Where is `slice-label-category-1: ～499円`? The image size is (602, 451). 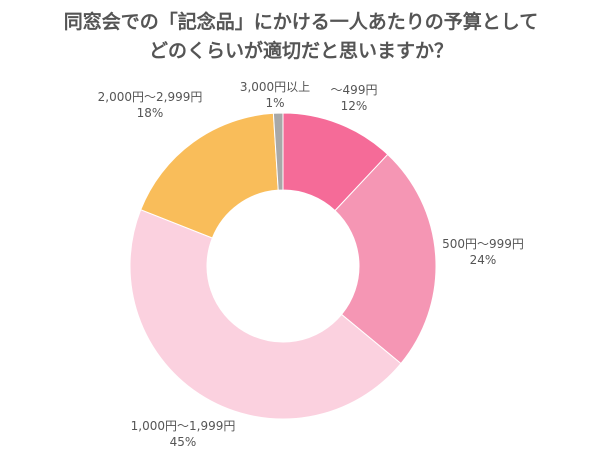
slice-label-category-1: ～499円 is located at coordinates (354, 90).